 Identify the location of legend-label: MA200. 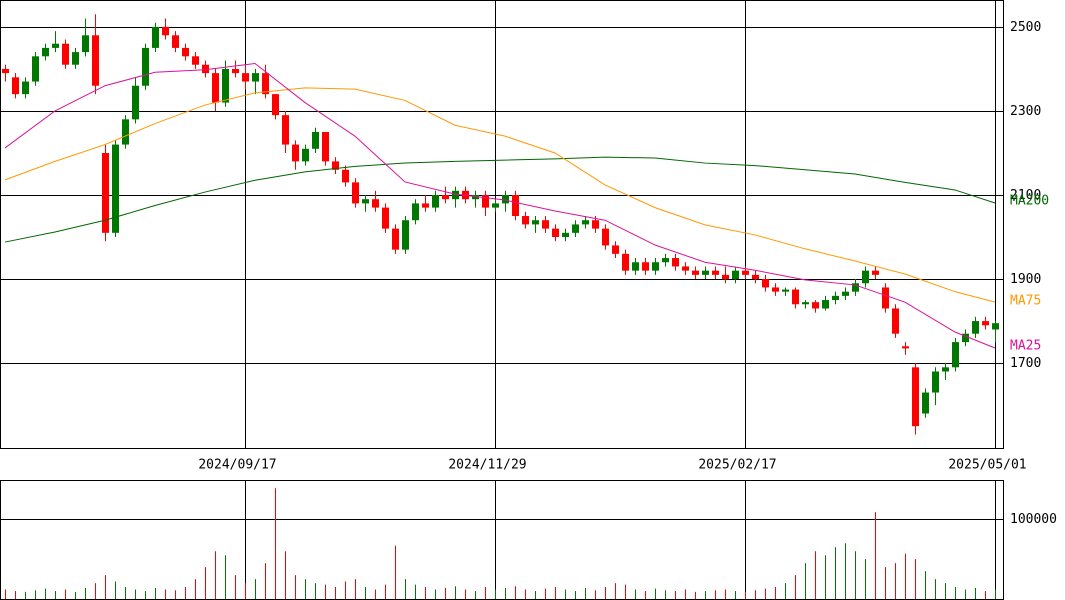
(1029, 201).